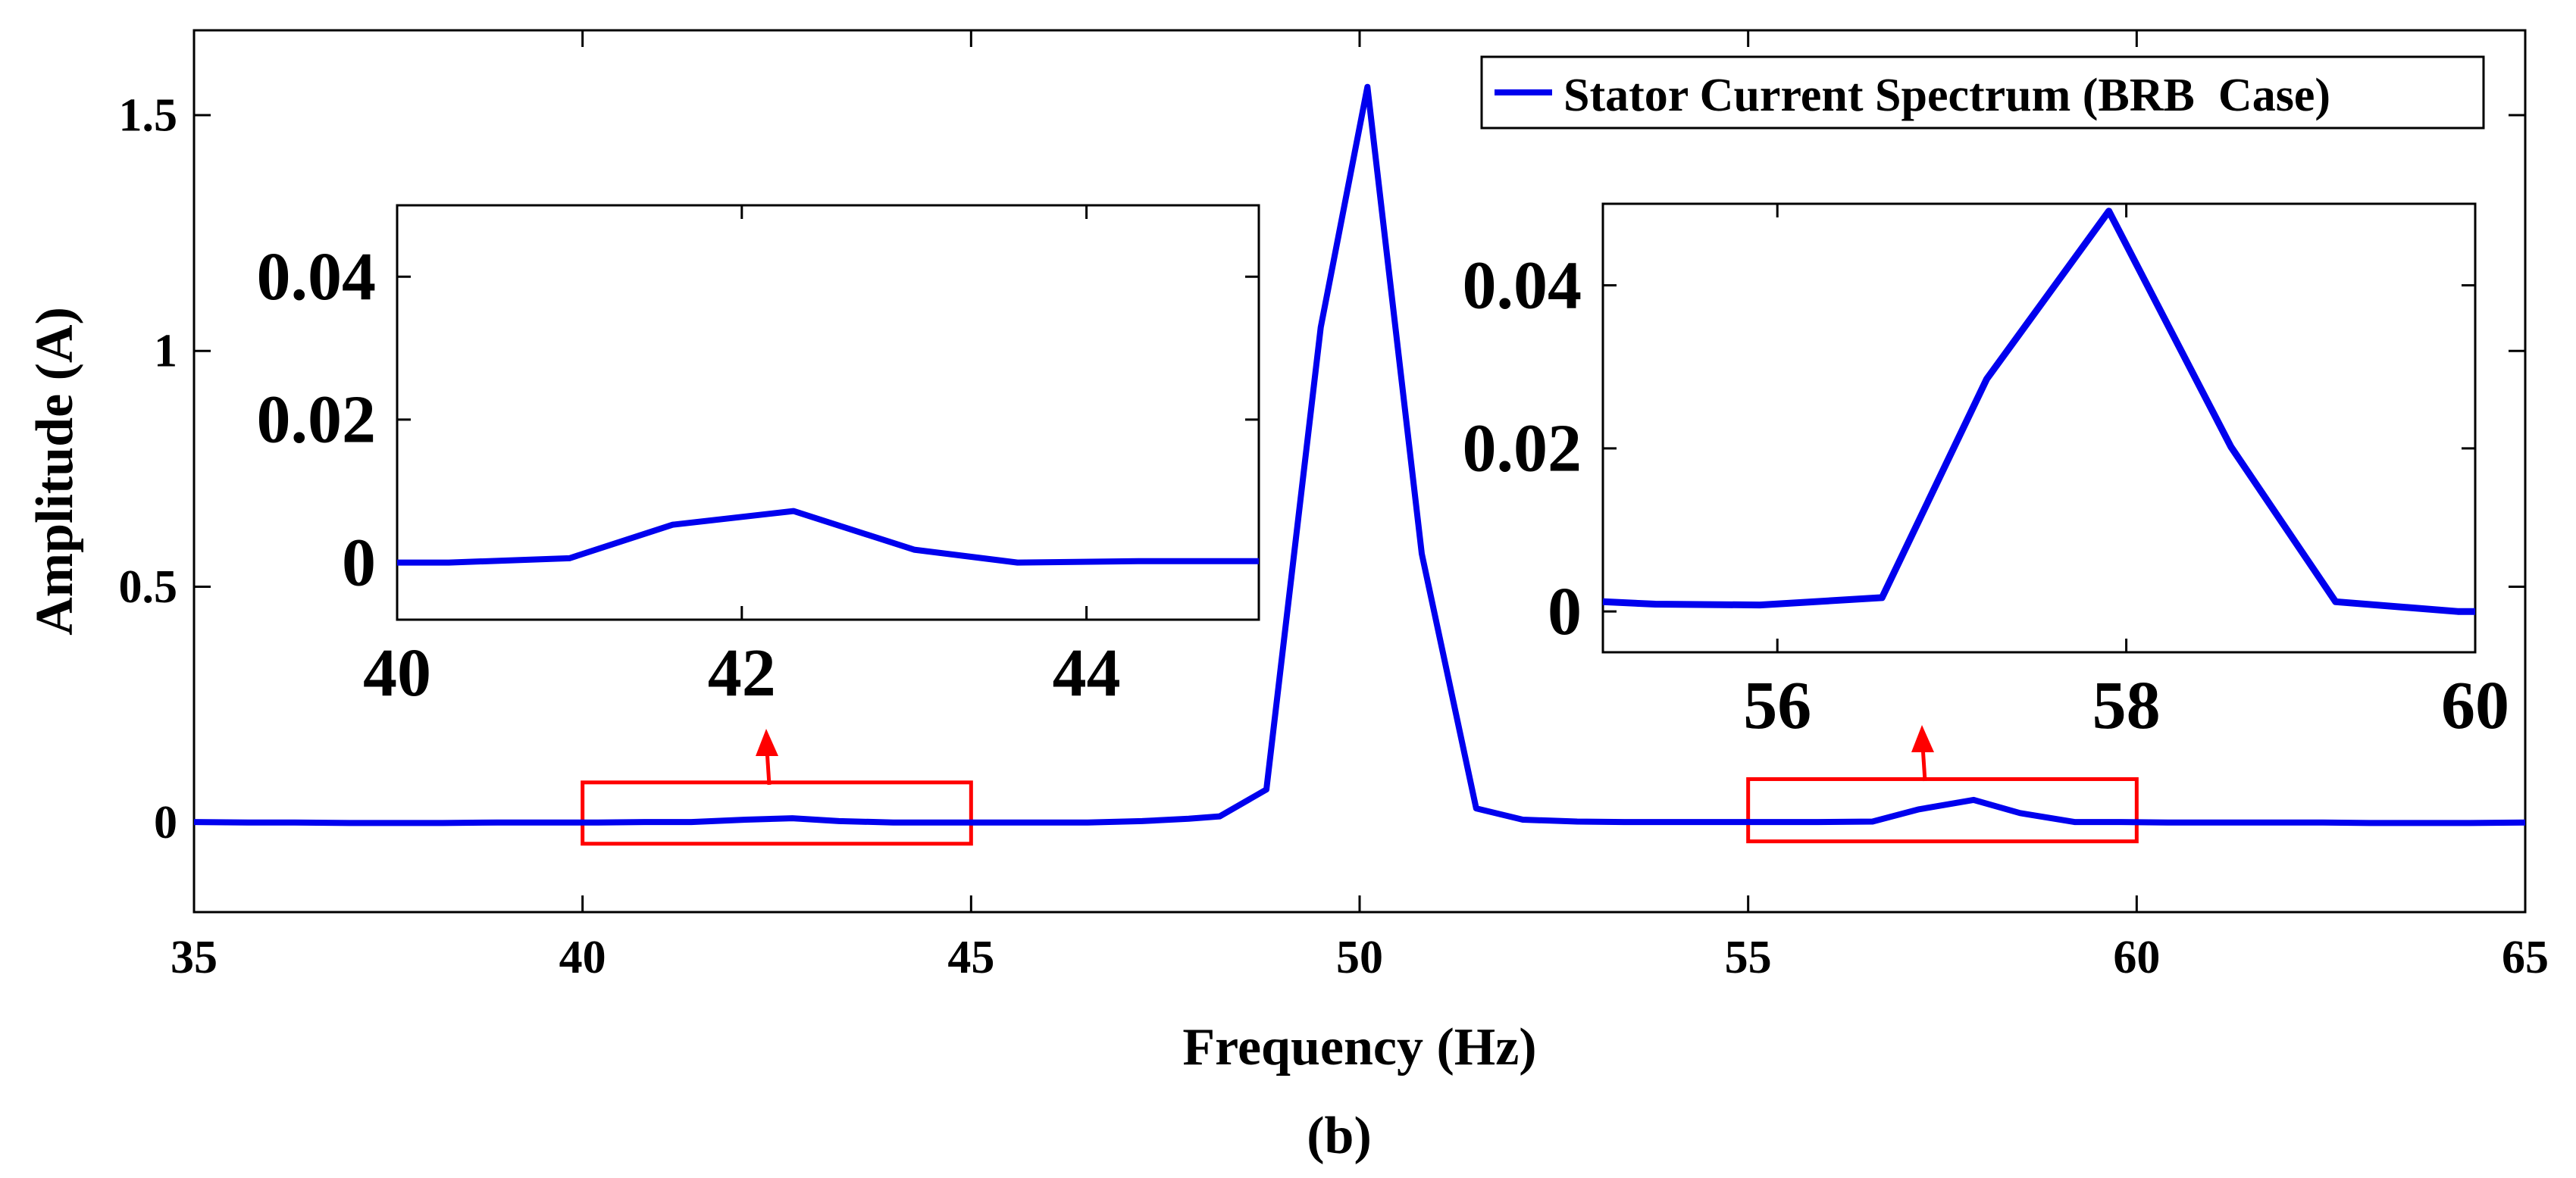 The width and height of the screenshot is (2576, 1178). Describe the element at coordinates (1523, 285) in the screenshot. I see `inset-right-y-tick-label: 0.04` at that location.